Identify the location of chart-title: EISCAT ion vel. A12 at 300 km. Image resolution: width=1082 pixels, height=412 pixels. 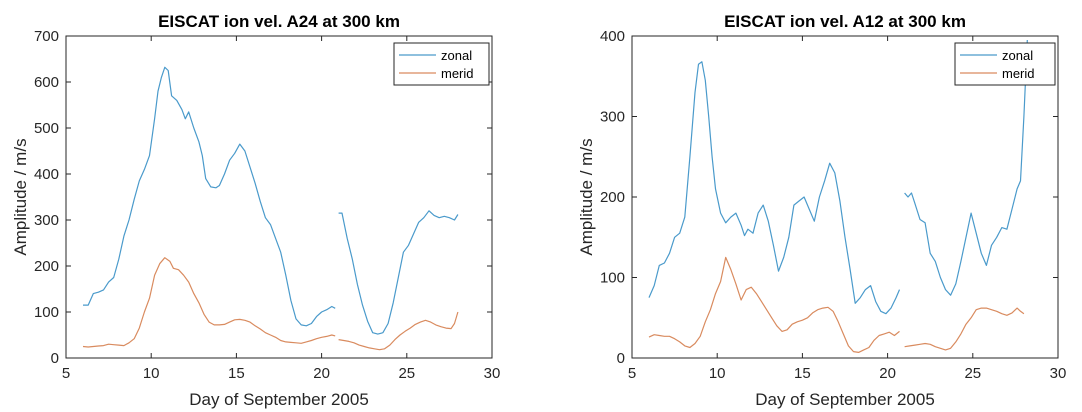
(845, 21).